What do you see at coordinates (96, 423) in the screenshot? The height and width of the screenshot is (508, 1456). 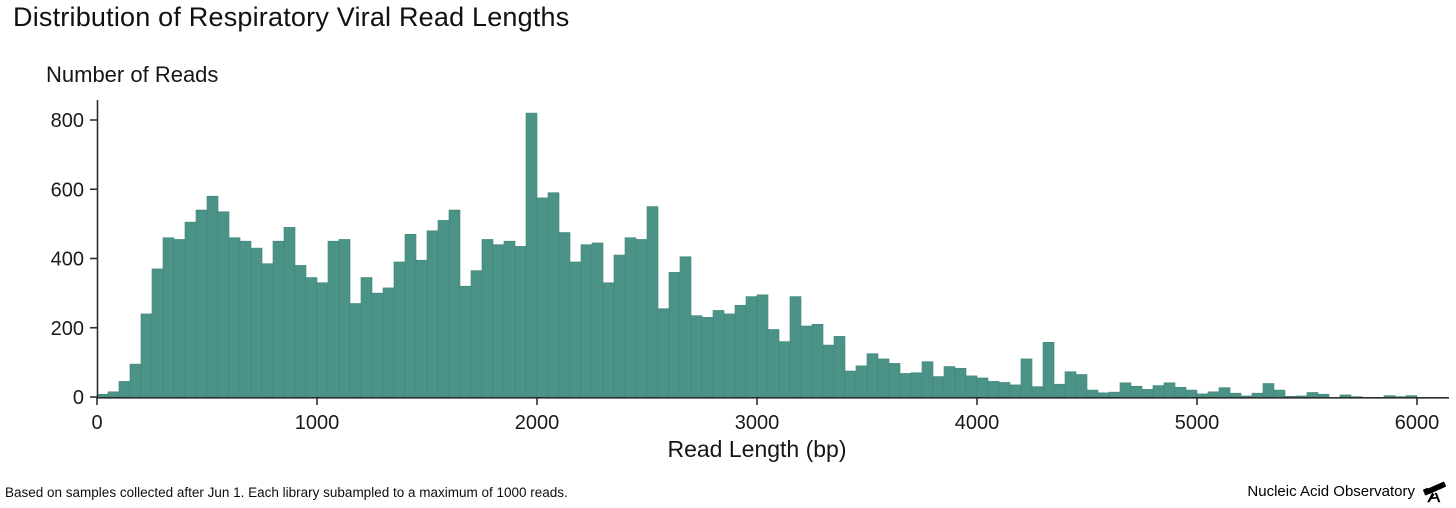 I see `x-tick-label: 0` at bounding box center [96, 423].